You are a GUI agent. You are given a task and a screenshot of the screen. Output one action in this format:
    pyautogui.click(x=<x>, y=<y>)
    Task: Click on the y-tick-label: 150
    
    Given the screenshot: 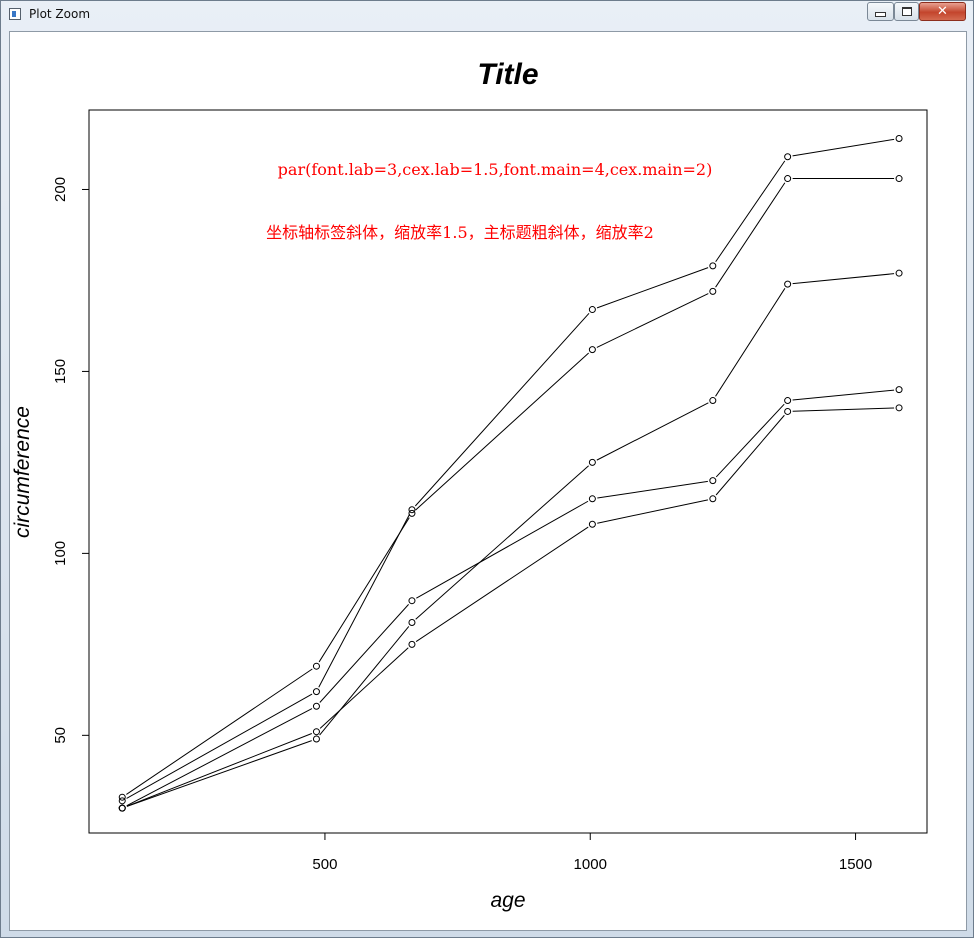 What is the action you would take?
    pyautogui.click(x=60, y=371)
    